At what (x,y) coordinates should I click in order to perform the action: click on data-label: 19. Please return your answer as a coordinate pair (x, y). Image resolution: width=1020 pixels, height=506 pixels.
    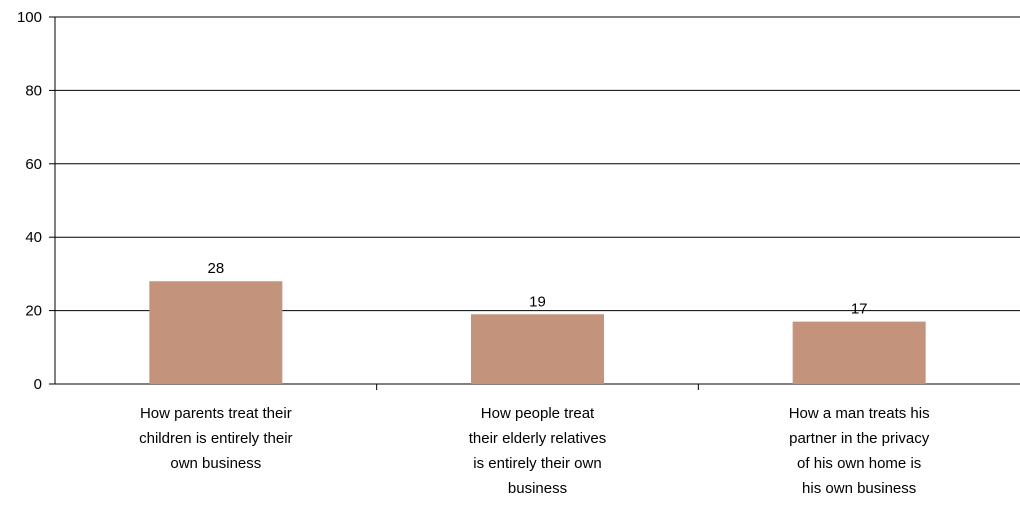
    Looking at the image, I should click on (537, 301).